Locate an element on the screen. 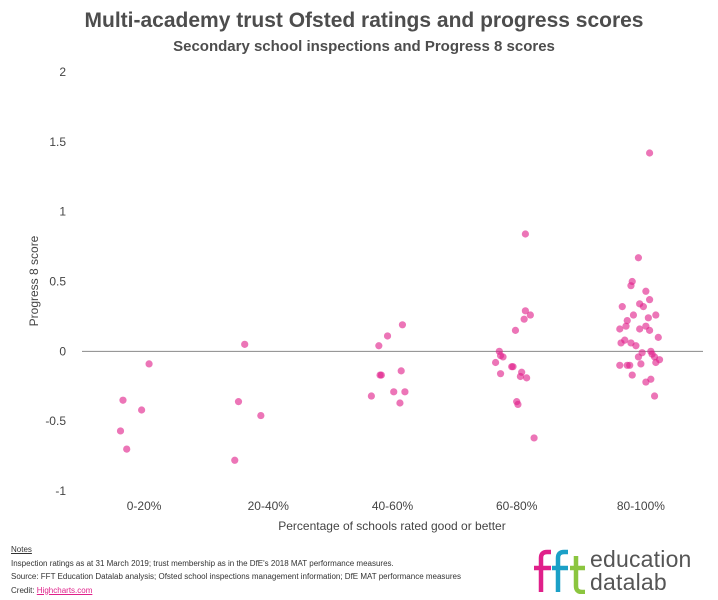 The height and width of the screenshot is (600, 718). logo-letter-f2 is located at coordinates (561, 570).